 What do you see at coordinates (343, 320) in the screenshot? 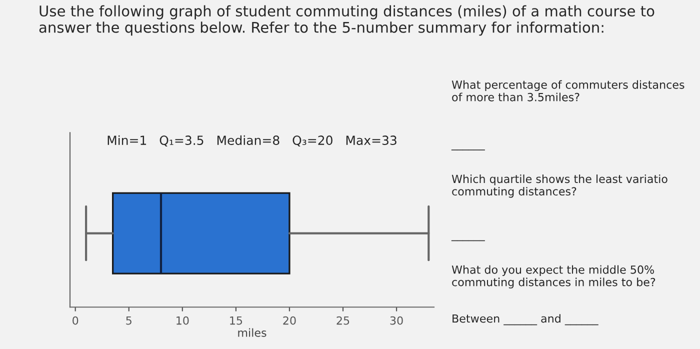
I see `x-tick-label: 25` at bounding box center [343, 320].